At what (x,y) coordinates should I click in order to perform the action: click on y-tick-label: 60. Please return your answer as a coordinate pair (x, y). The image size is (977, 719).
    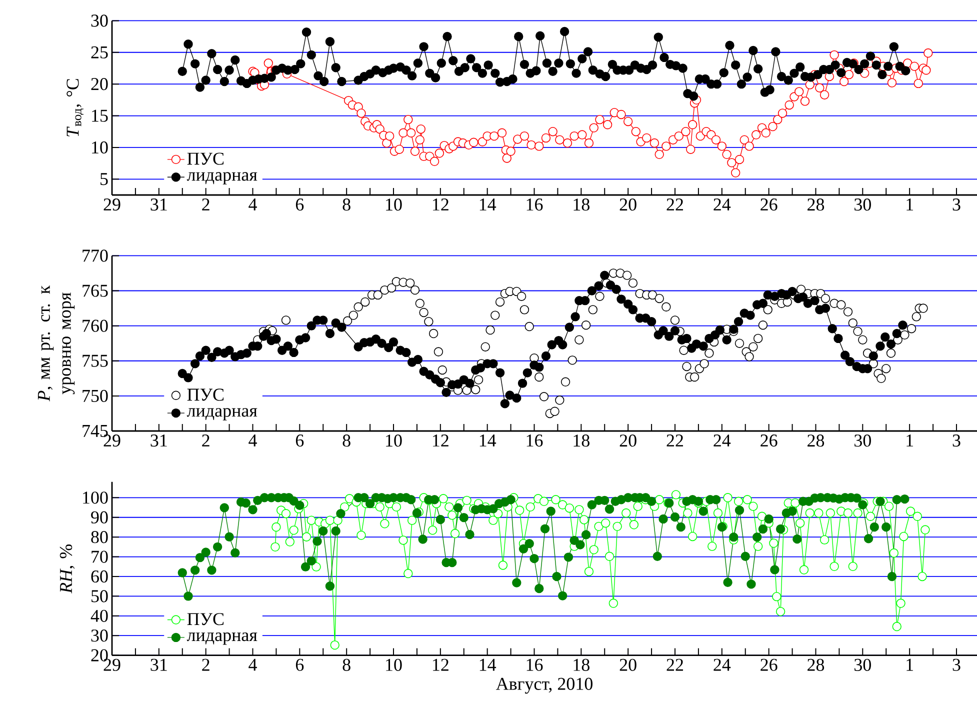
    Looking at the image, I should click on (99, 576).